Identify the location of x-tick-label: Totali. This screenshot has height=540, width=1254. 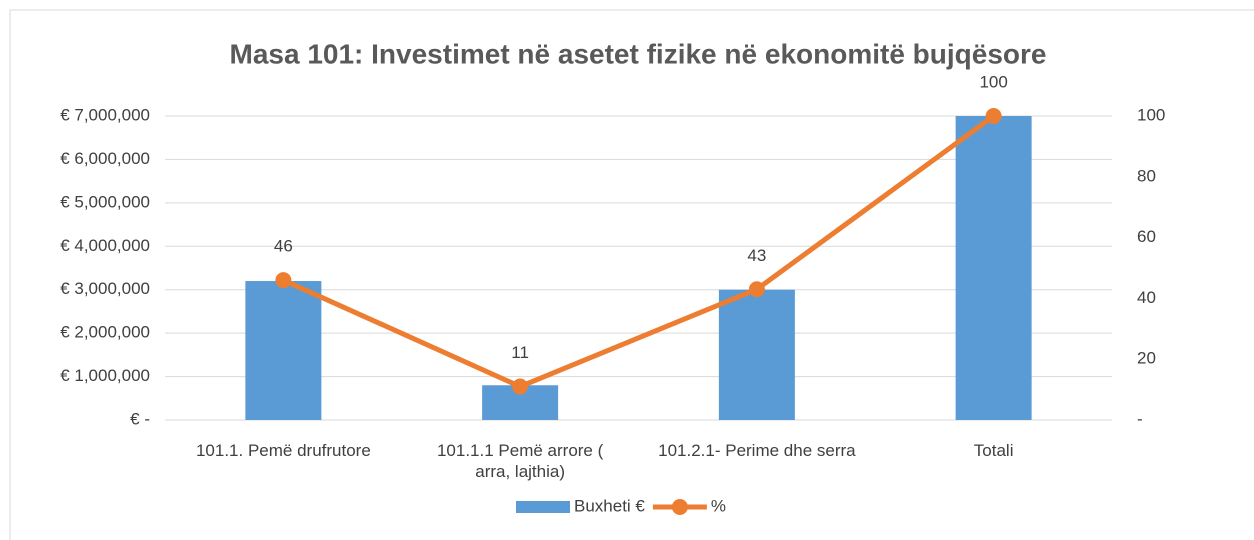
(993, 450).